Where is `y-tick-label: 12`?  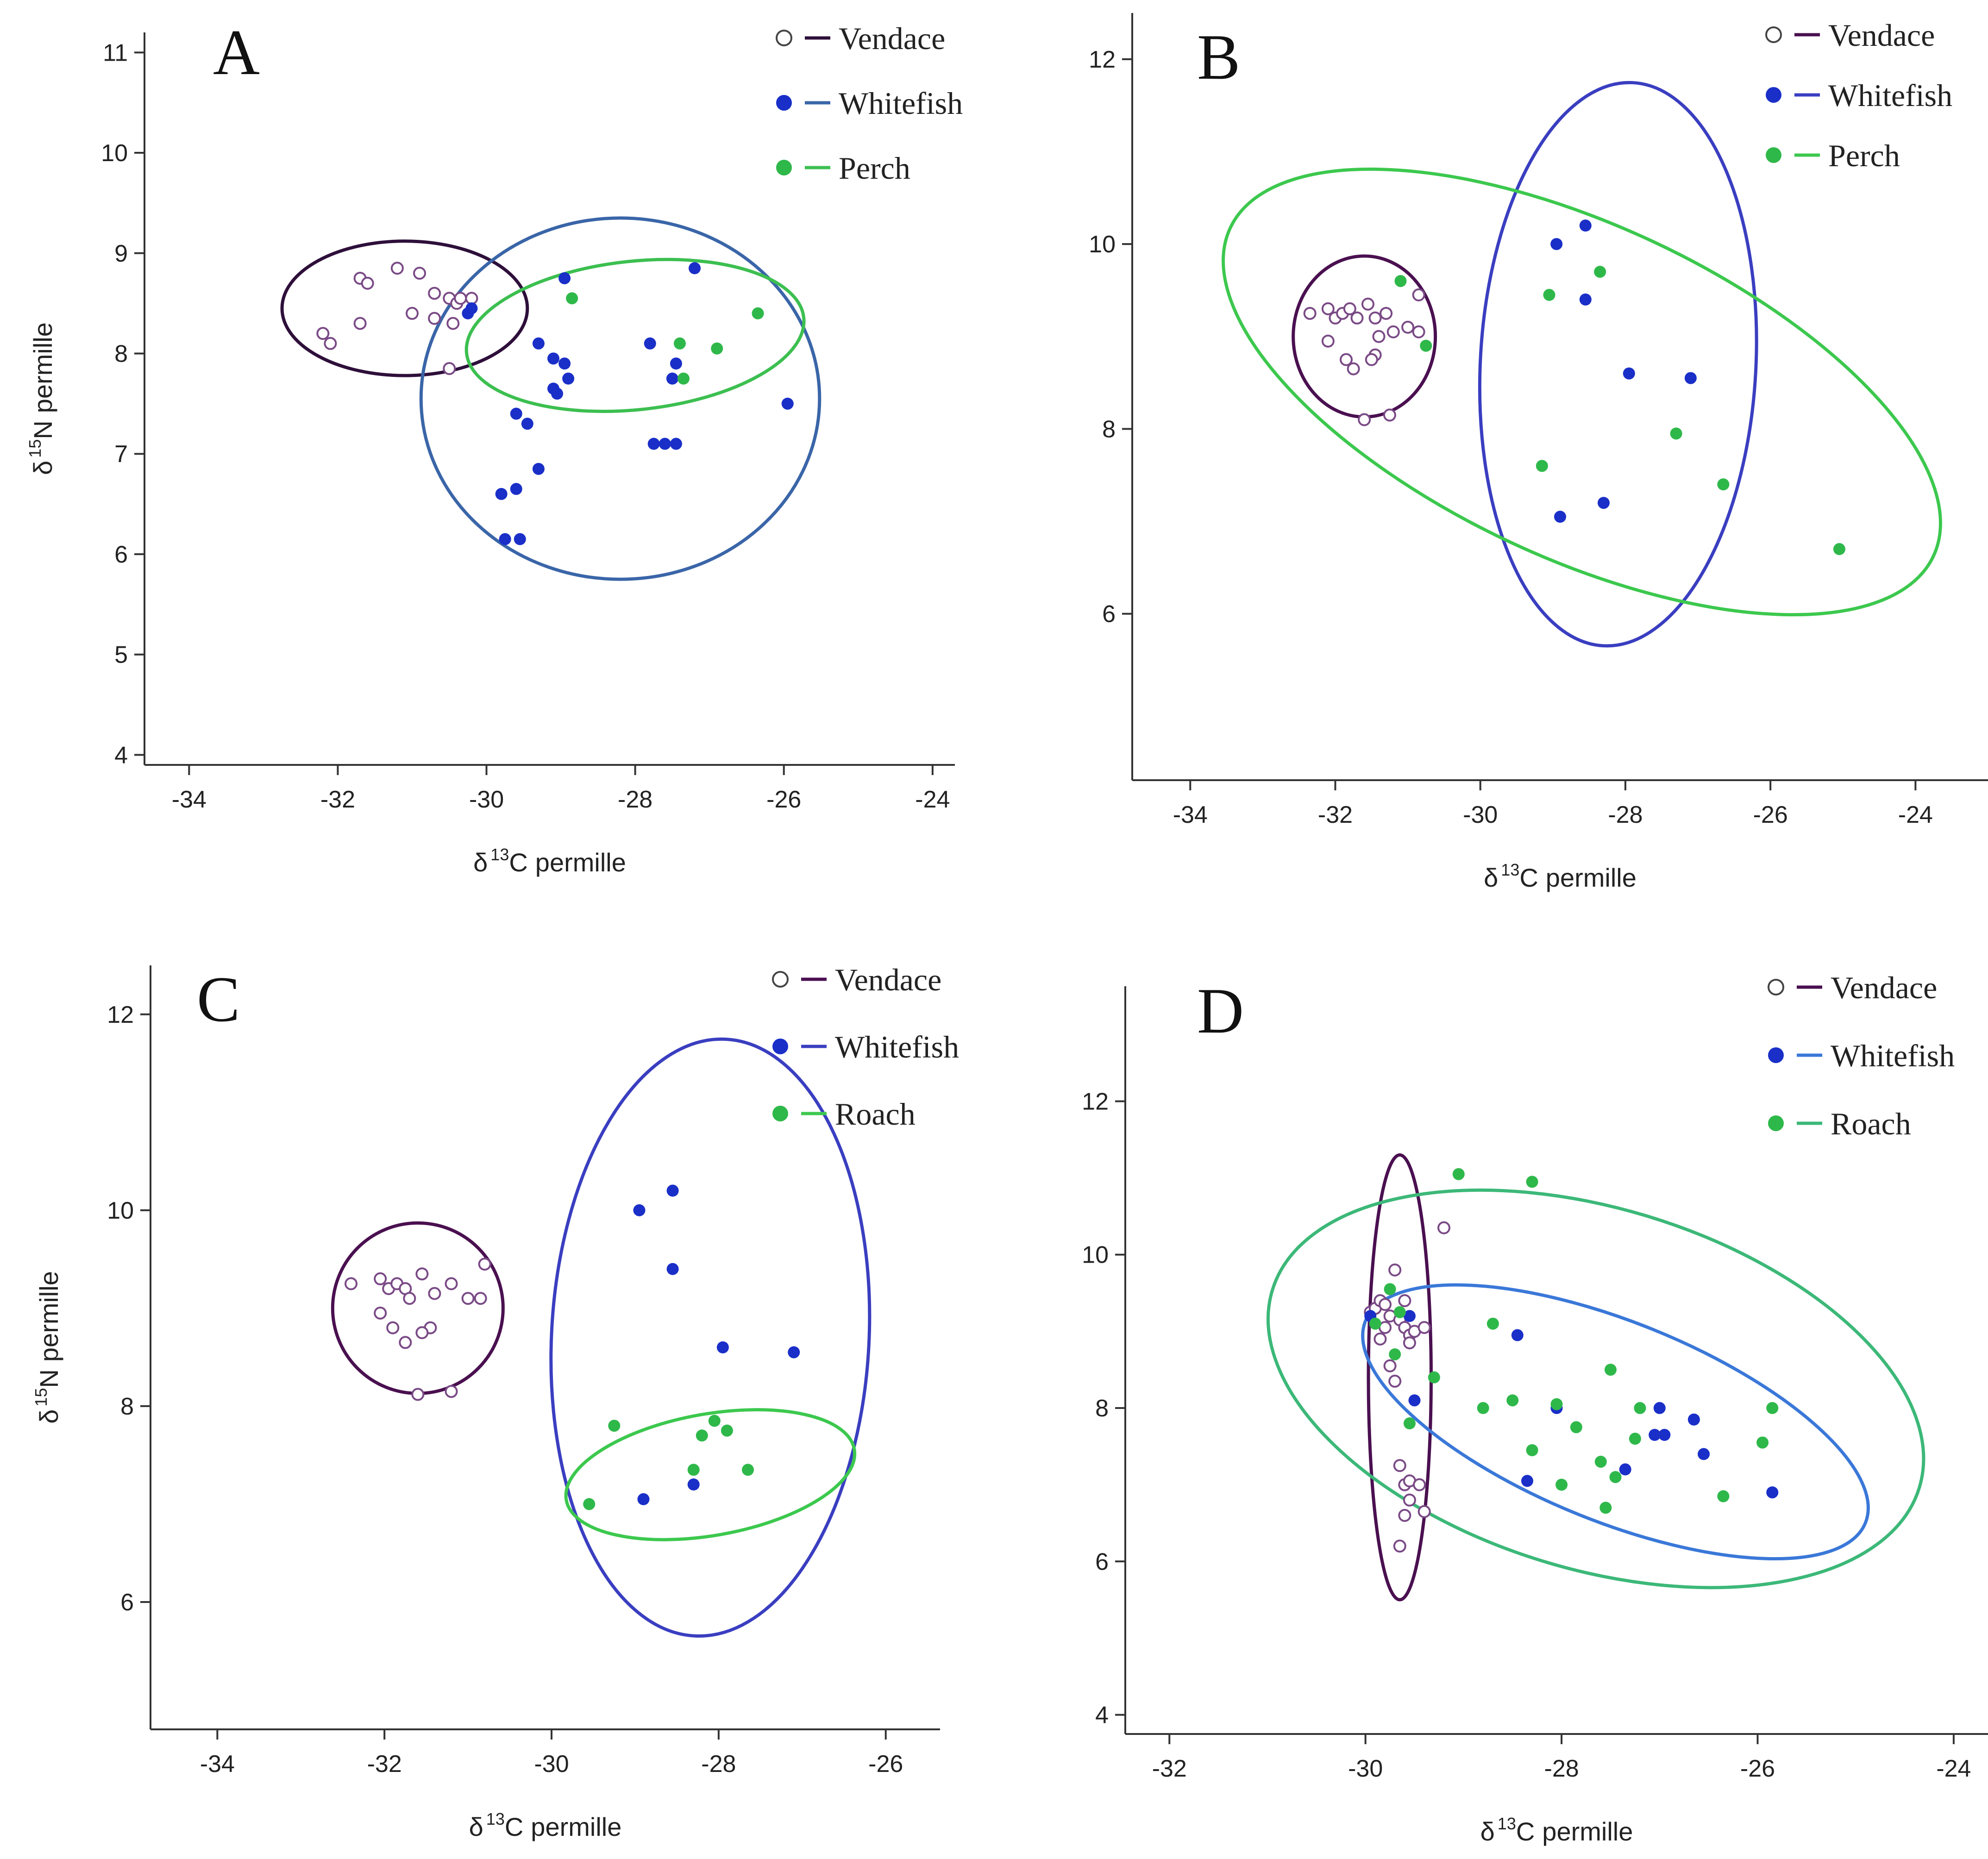 y-tick-label: 12 is located at coordinates (1102, 60).